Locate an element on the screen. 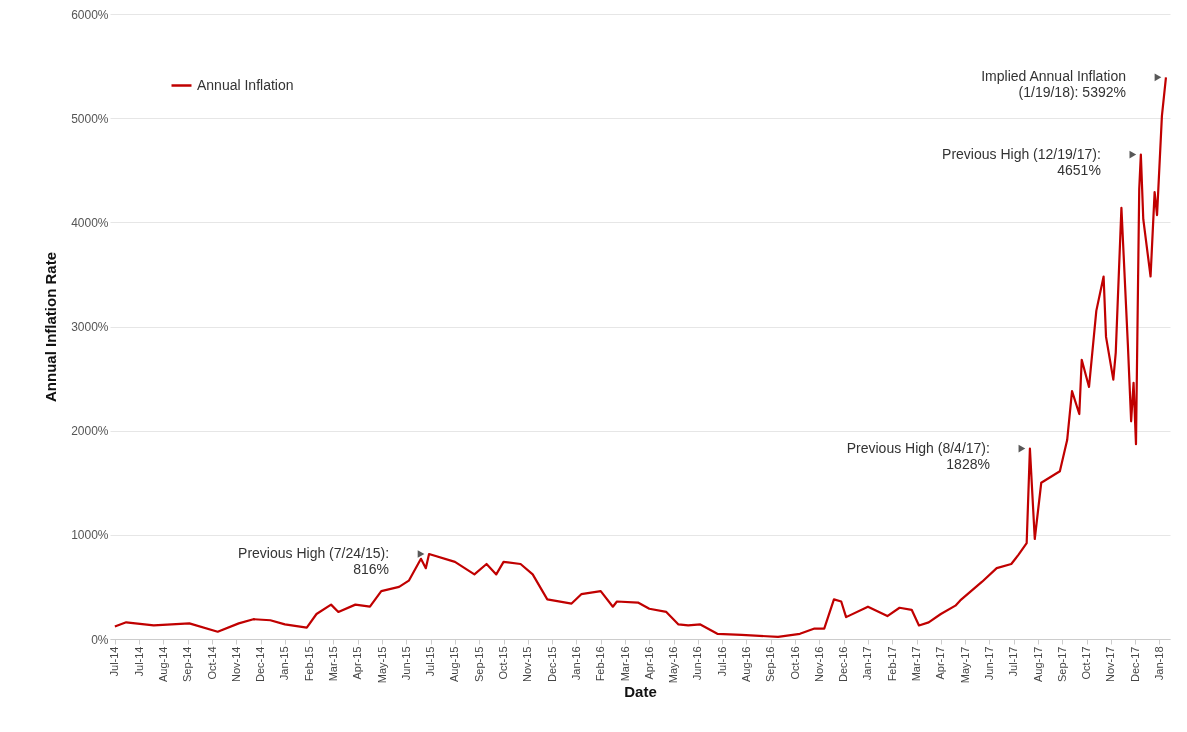 The height and width of the screenshot is (732, 1187). x-tick-label: Apr-15 is located at coordinates (357, 663).